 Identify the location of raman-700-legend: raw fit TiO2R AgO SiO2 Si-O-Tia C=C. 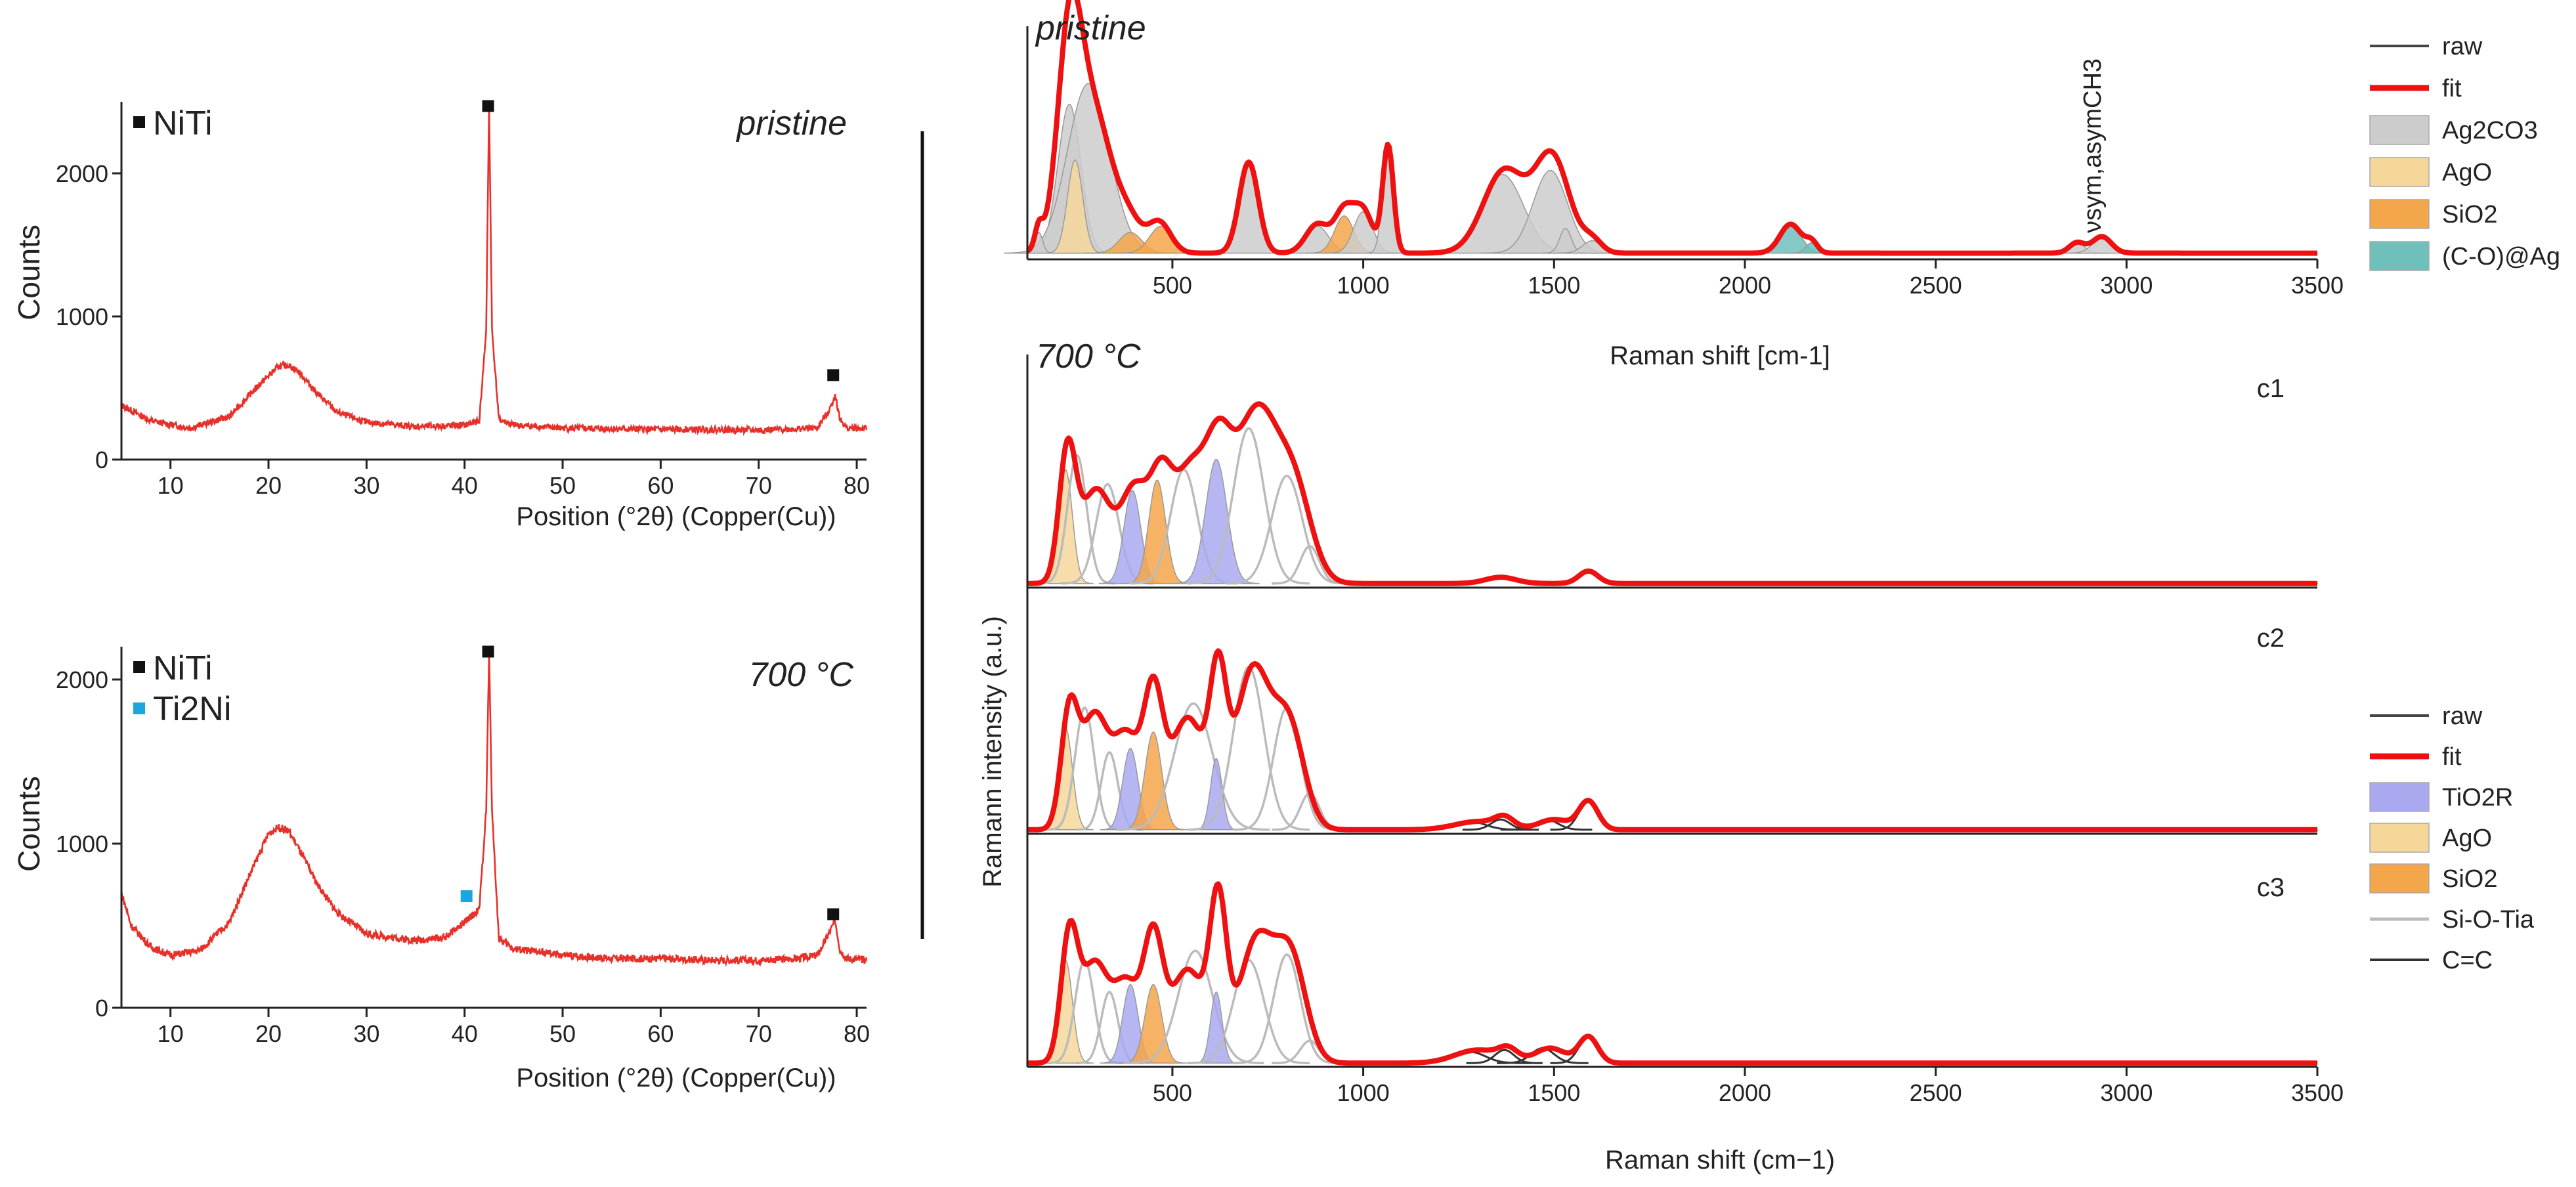
(2452, 838).